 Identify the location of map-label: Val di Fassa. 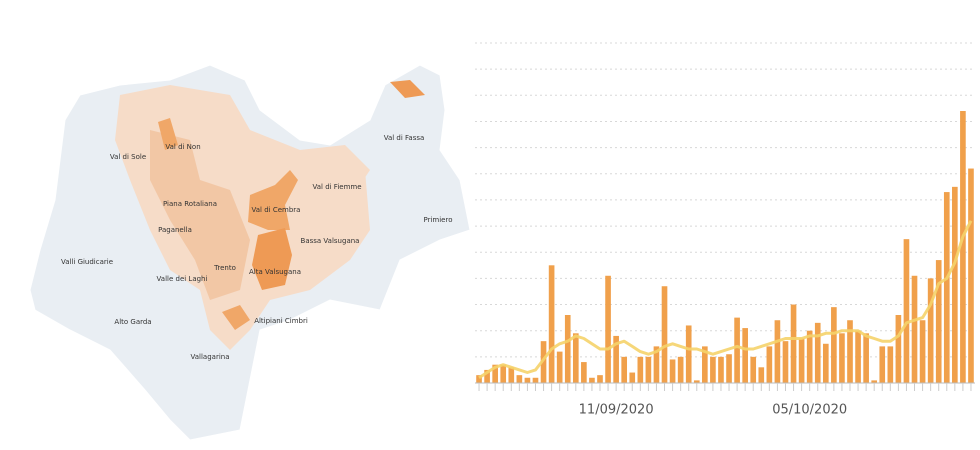
(404, 138).